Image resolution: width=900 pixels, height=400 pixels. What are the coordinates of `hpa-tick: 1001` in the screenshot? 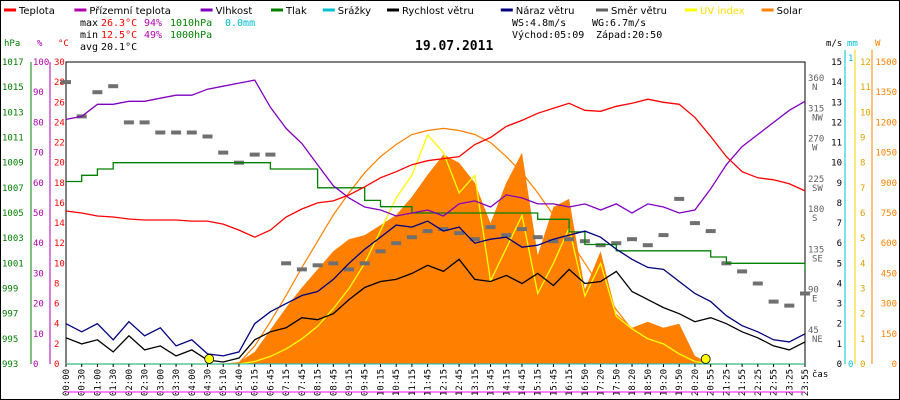 It's located at (13, 264).